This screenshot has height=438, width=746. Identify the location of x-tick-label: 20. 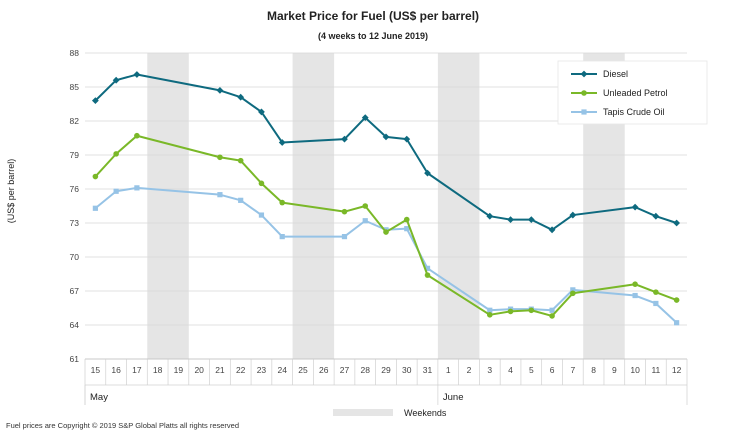
(199, 370).